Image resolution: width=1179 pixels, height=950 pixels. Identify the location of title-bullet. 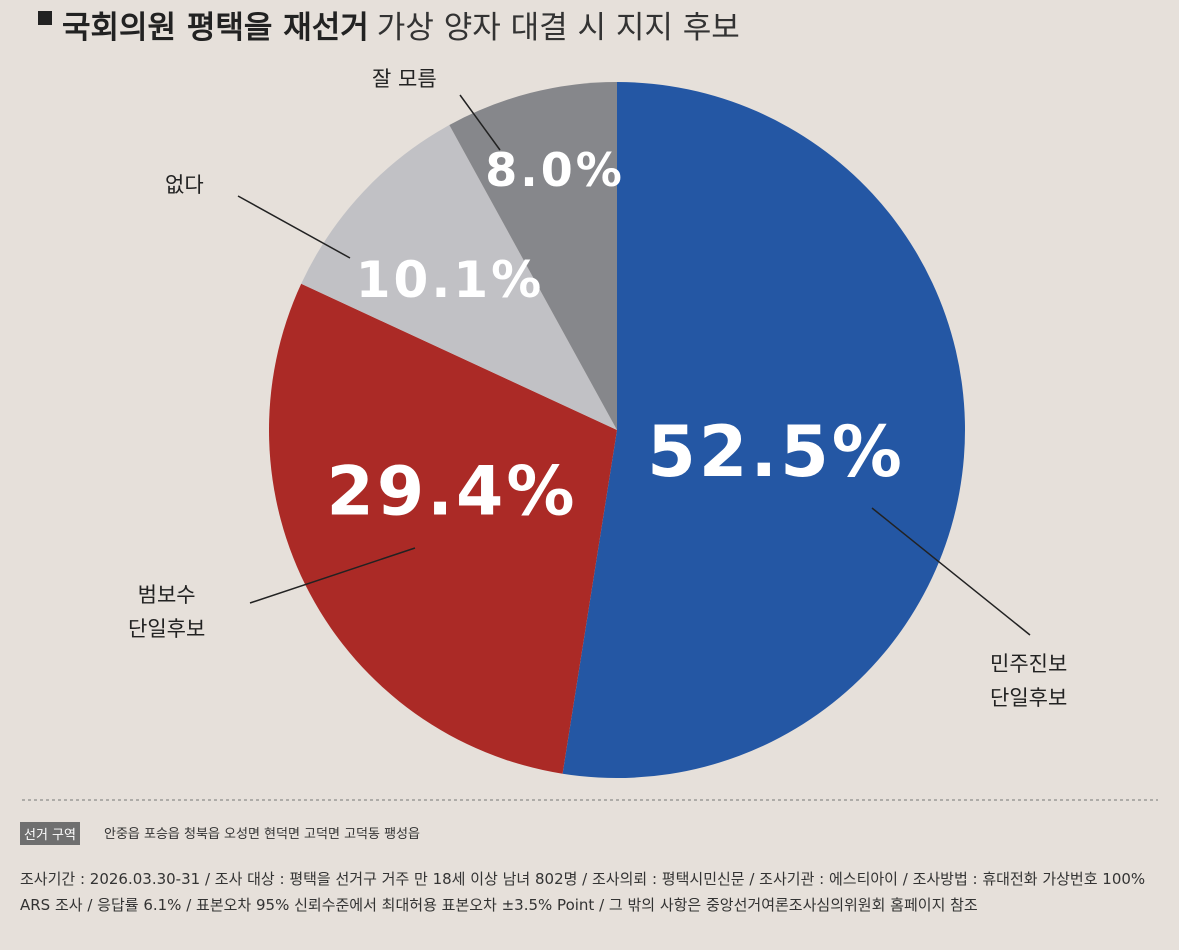
(45, 18).